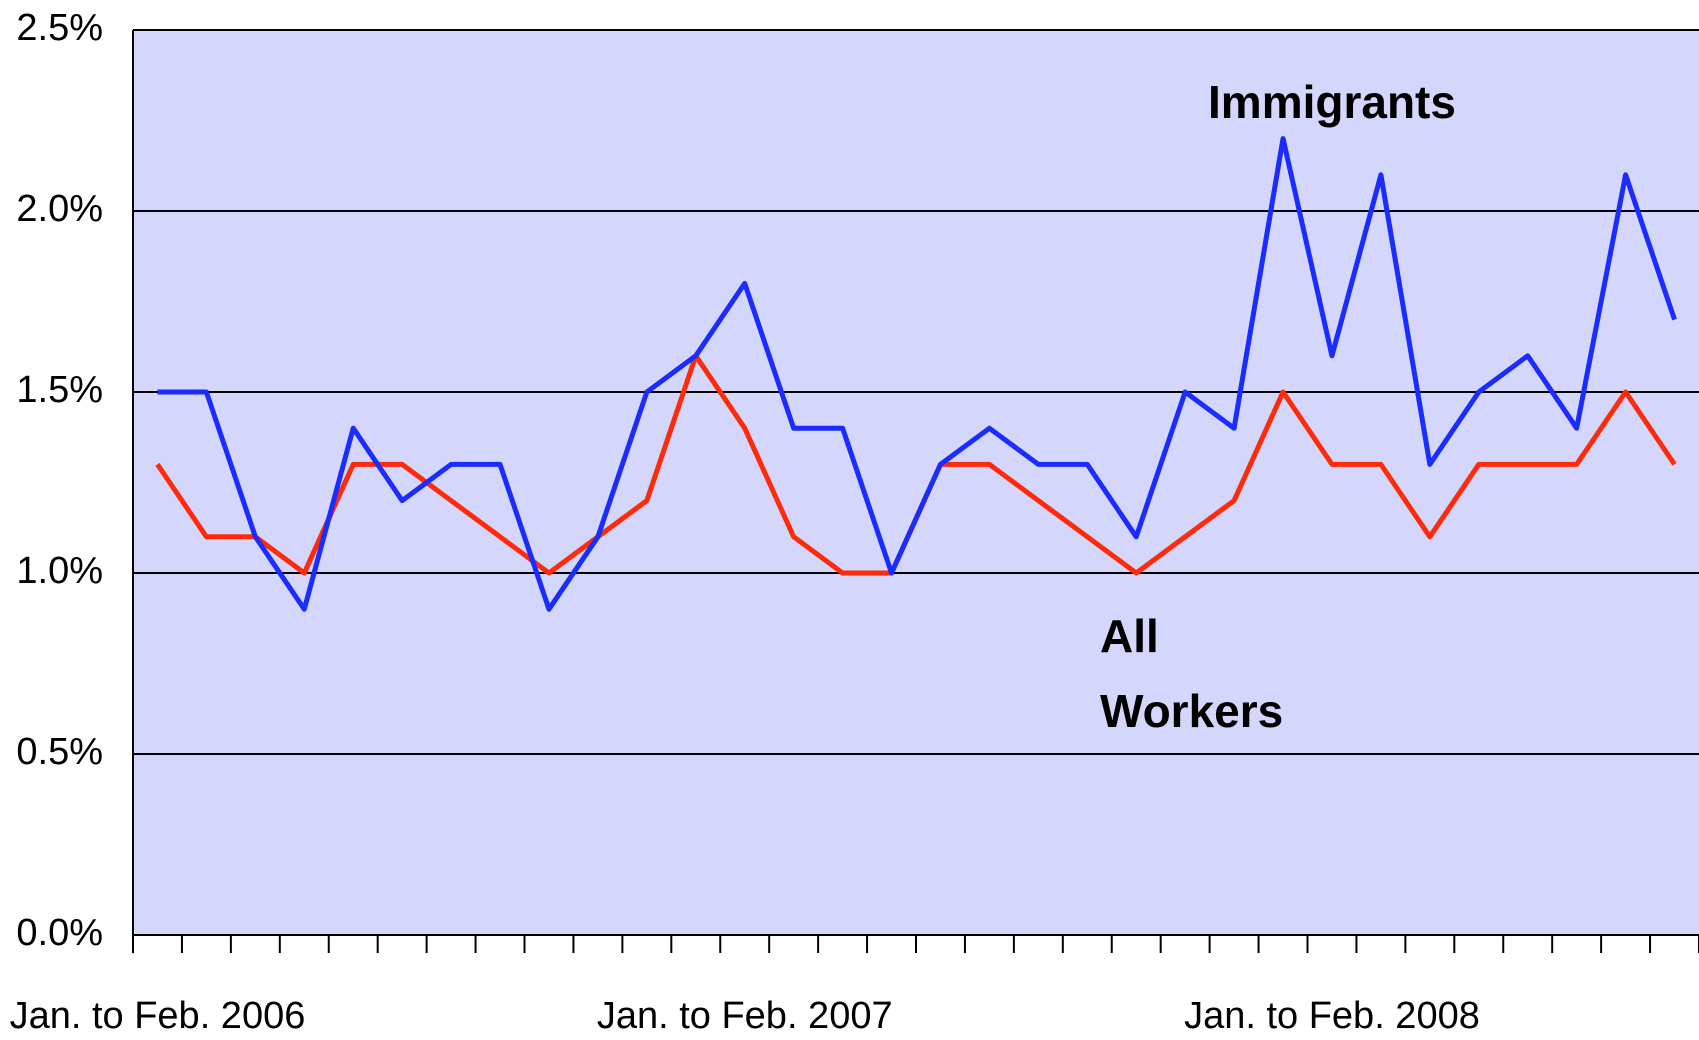 This screenshot has width=1699, height=1040. I want to click on y-tick-label: 0.5%, so click(59, 752).